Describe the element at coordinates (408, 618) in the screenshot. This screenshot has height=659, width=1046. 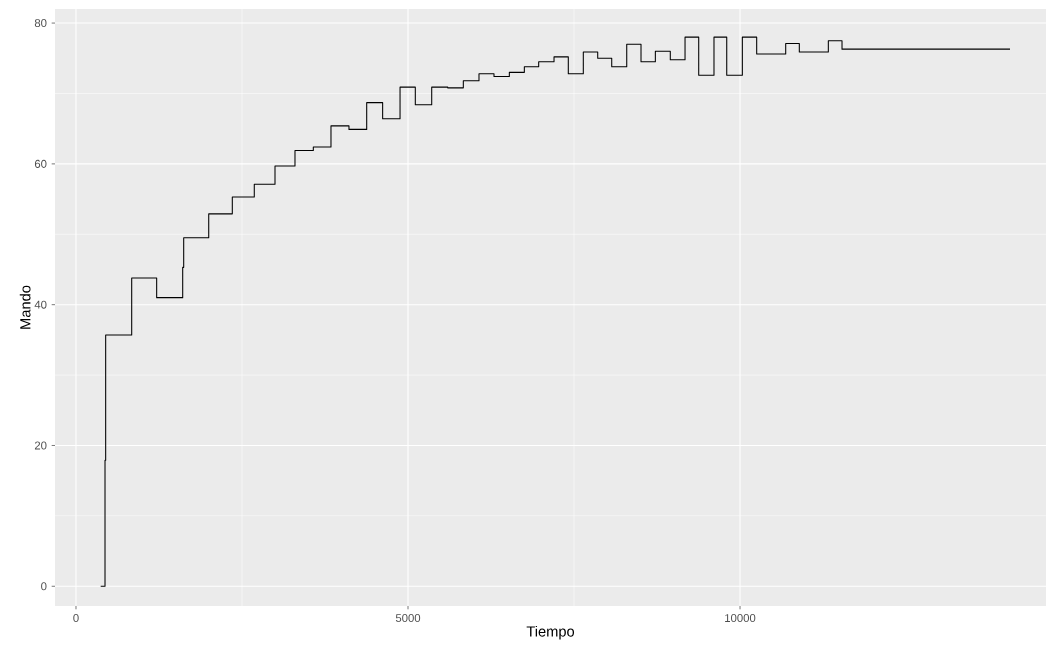
I see `x-tick-label: 5000` at that location.